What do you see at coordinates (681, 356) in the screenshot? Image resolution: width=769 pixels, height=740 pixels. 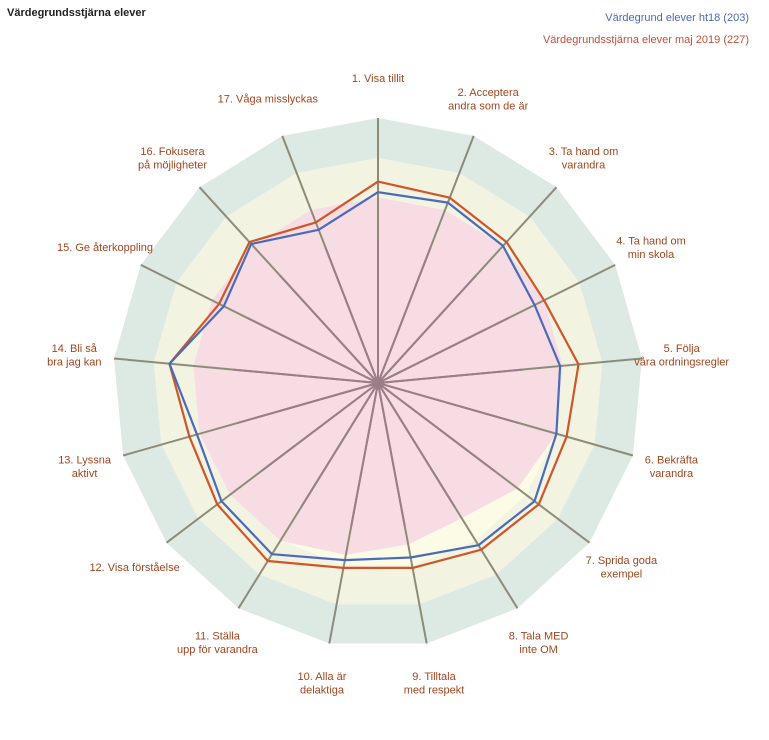 I see `axis-label-5: 5. Följa våra ordningsregler` at bounding box center [681, 356].